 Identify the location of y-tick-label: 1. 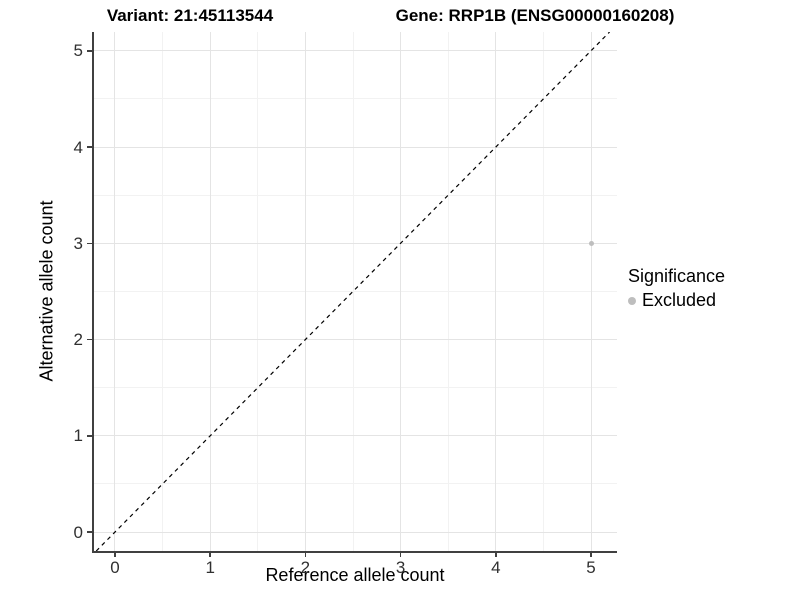
(78, 436).